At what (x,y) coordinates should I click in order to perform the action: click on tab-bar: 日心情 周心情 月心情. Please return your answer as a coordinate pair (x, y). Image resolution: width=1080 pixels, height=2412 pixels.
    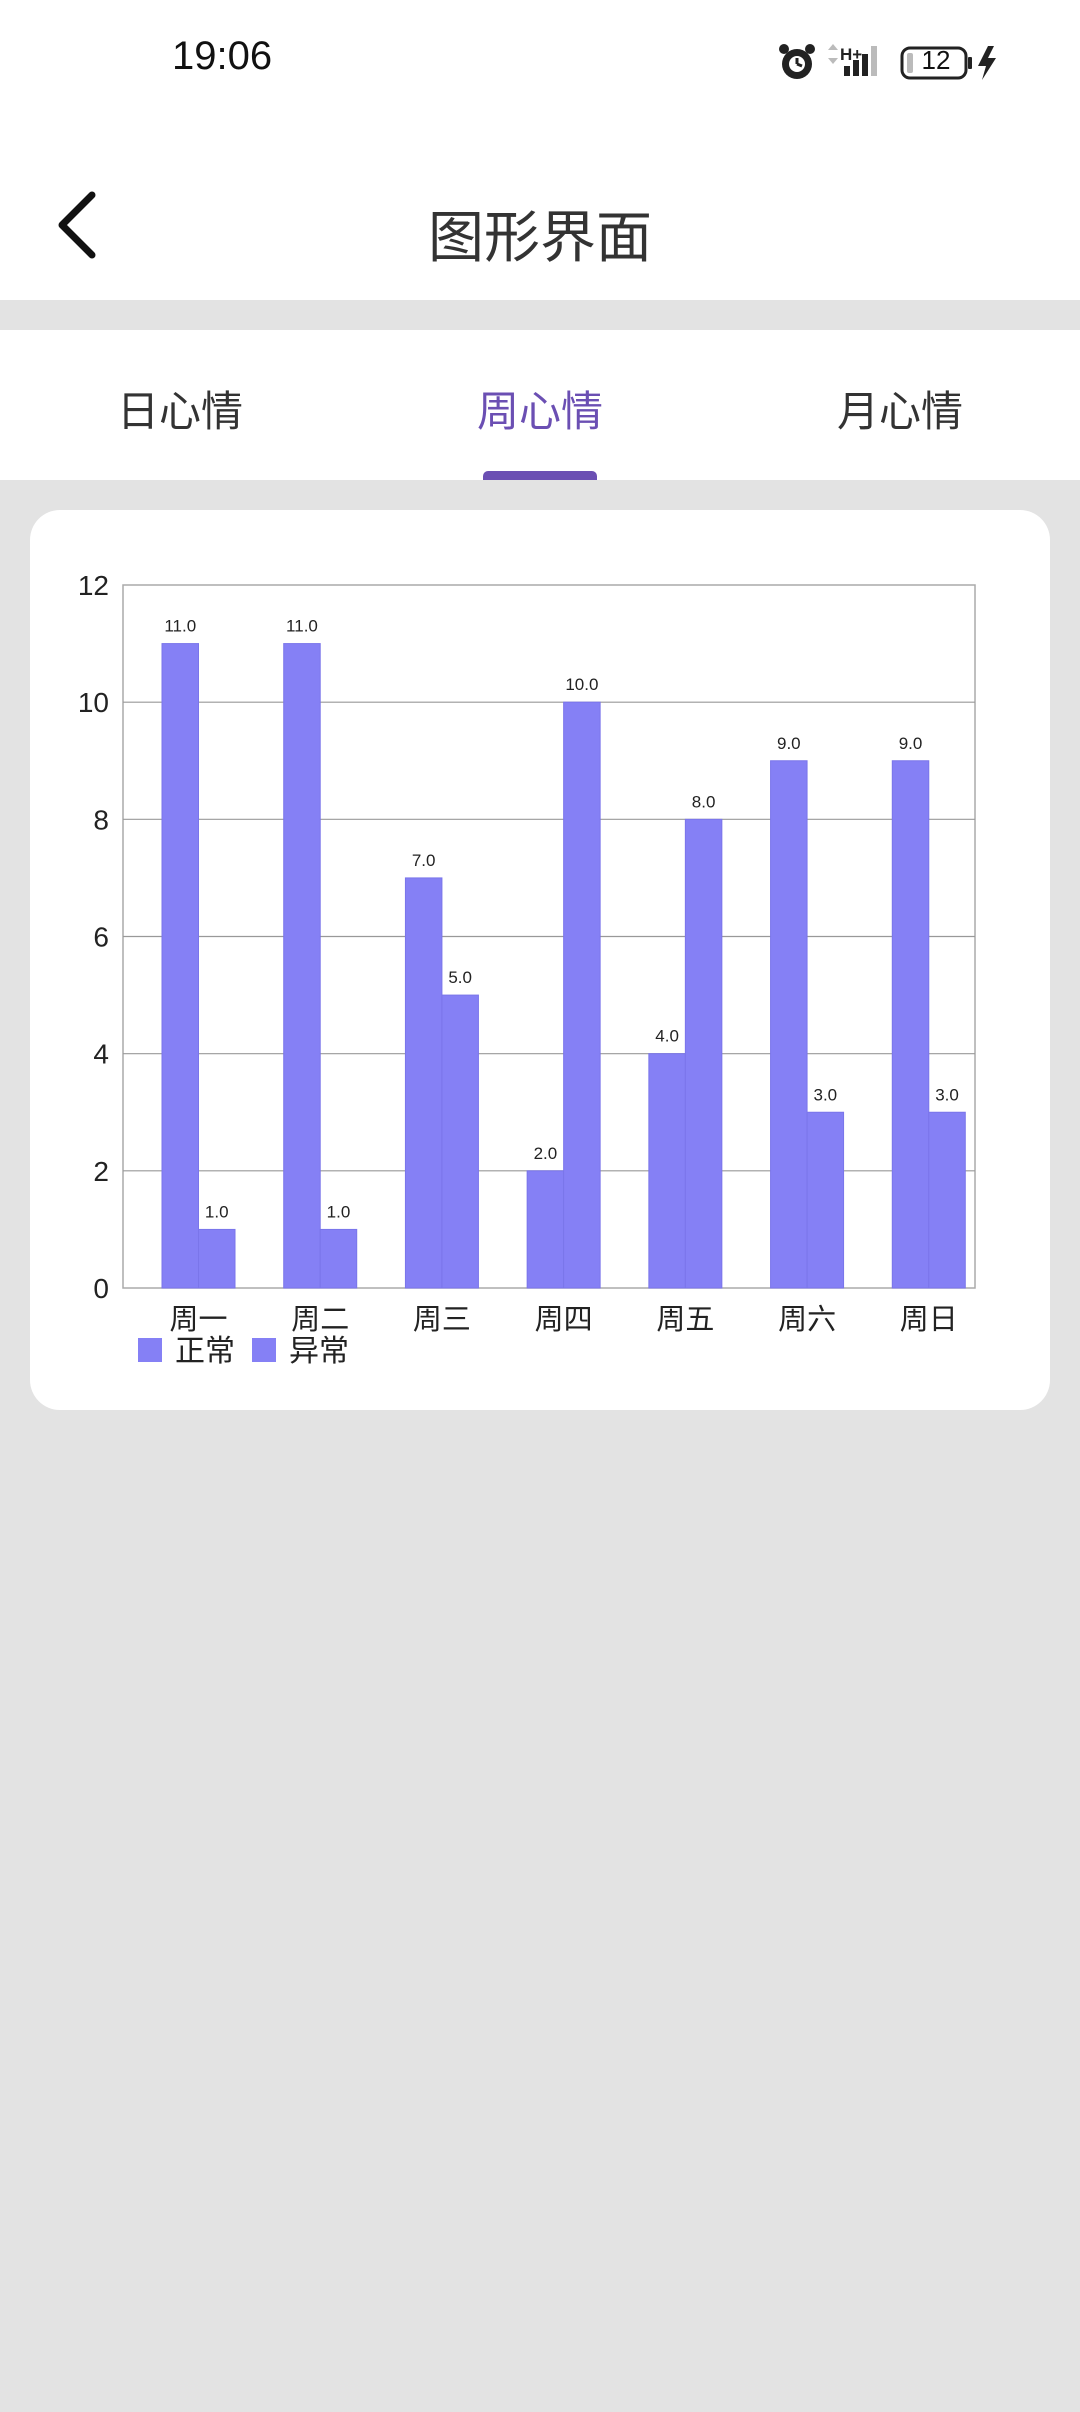
    Looking at the image, I should click on (540, 405).